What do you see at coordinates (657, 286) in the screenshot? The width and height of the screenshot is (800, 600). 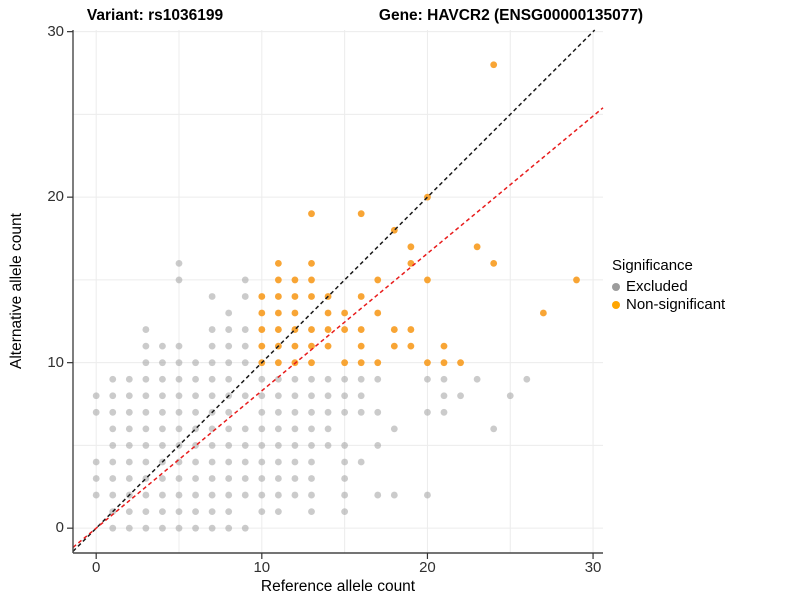 I see `legend-item-label: Excluded` at bounding box center [657, 286].